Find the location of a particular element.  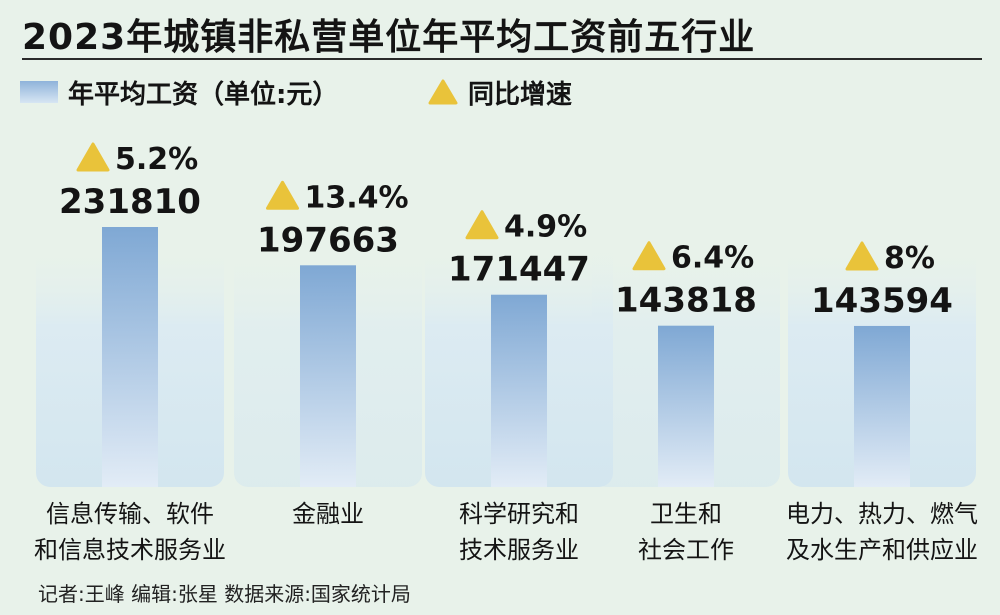

legend-growth-label: 同比增速 is located at coordinates (520, 94).